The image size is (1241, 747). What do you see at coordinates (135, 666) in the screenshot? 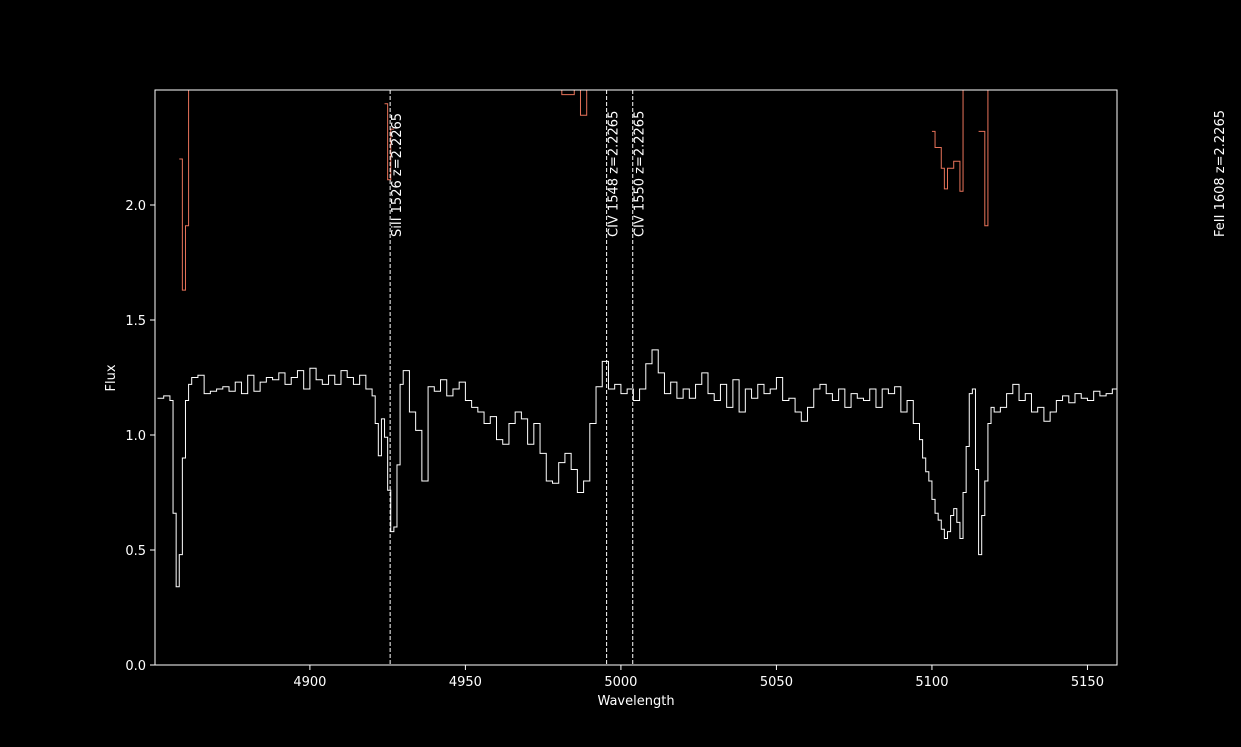
I see `y-tick-label-0: 0.0` at bounding box center [135, 666].